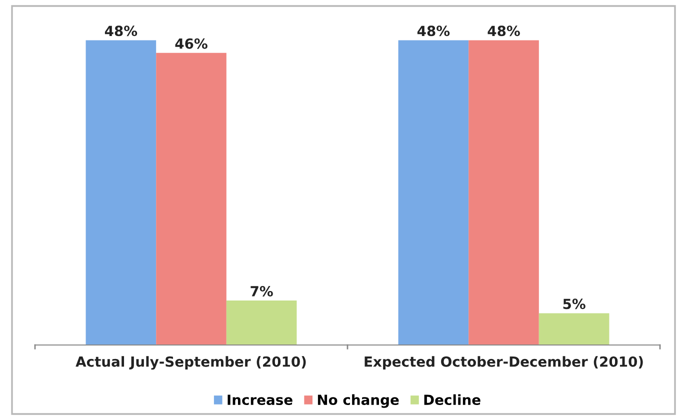 The height and width of the screenshot is (419, 690). Describe the element at coordinates (452, 400) in the screenshot. I see `legend-label: Decline` at that location.